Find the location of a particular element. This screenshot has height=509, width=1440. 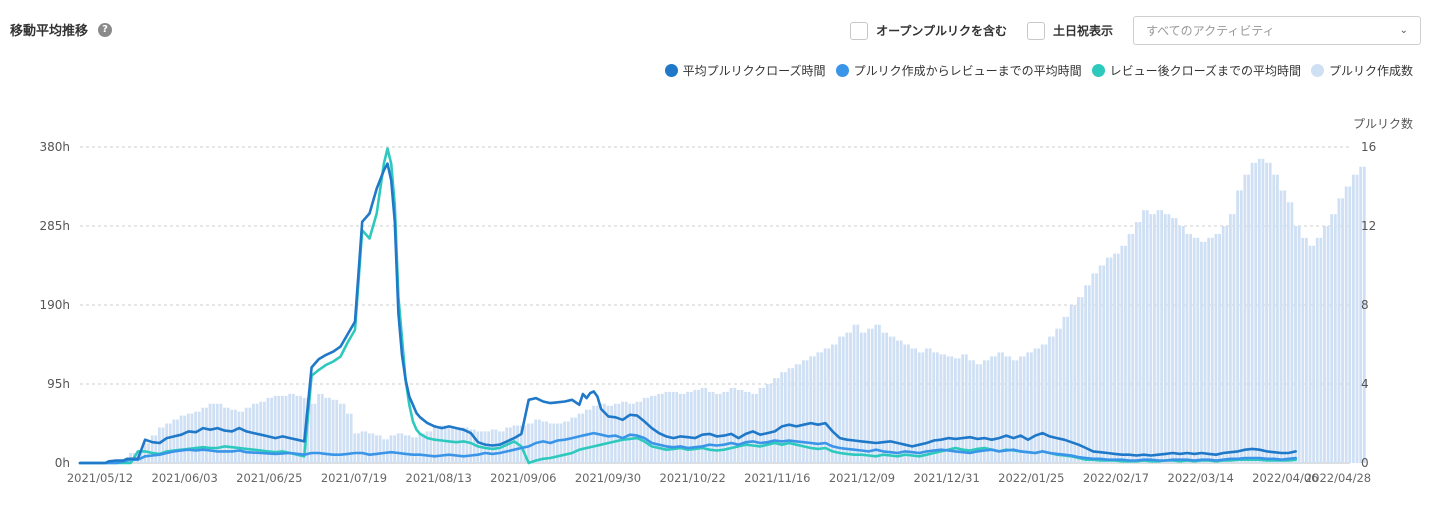

include-open-checkbox is located at coordinates (859, 30).